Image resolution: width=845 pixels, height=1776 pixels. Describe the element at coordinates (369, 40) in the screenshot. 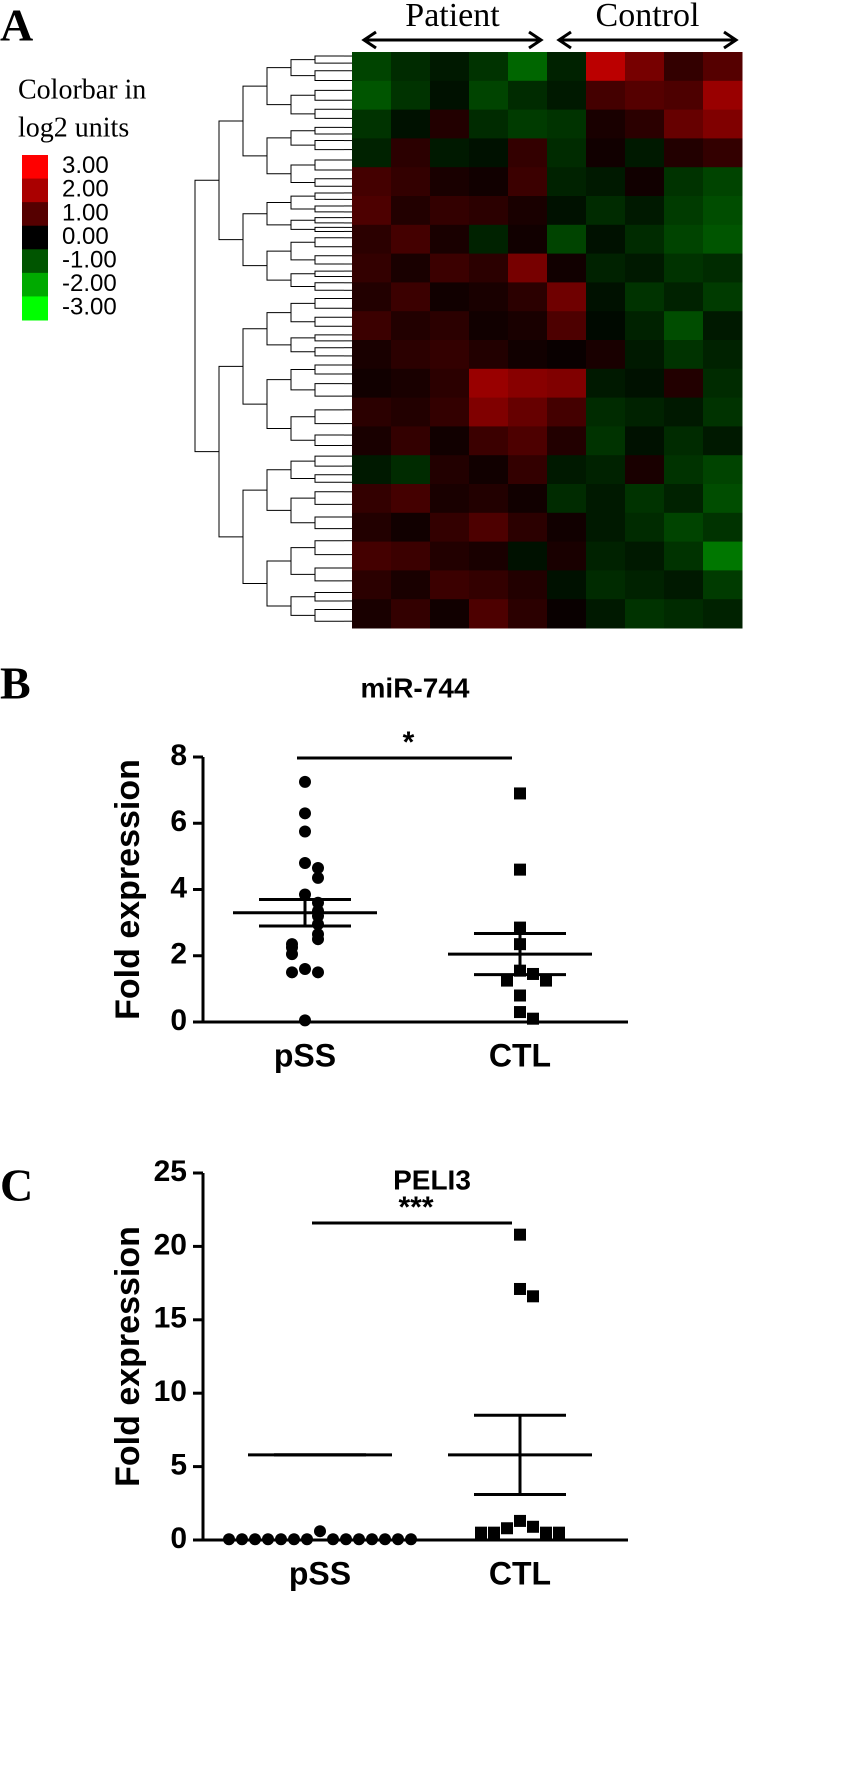

I see `arrow-head` at that location.